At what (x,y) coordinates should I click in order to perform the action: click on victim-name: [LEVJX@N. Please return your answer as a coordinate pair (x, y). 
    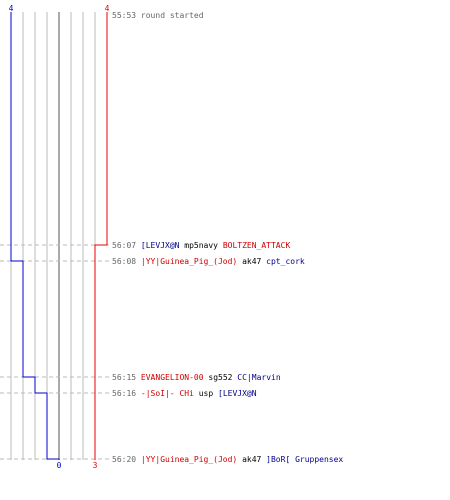
    Looking at the image, I should click on (237, 393).